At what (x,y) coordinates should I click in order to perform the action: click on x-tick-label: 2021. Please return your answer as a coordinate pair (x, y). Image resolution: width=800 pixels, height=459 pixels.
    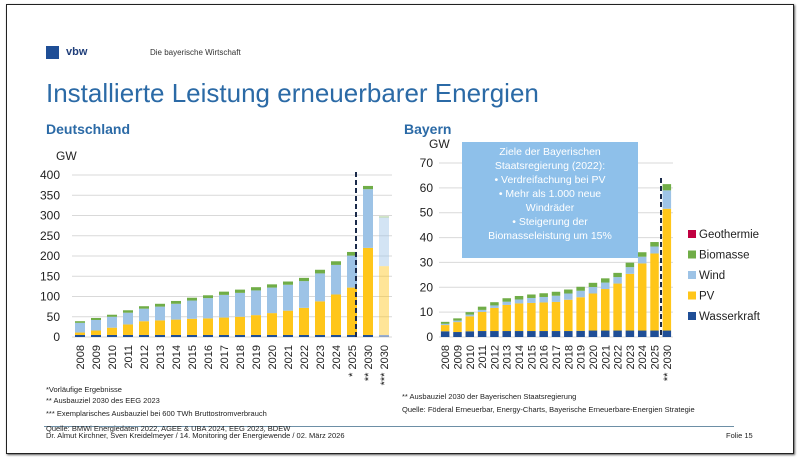
    Looking at the image, I should click on (289, 357).